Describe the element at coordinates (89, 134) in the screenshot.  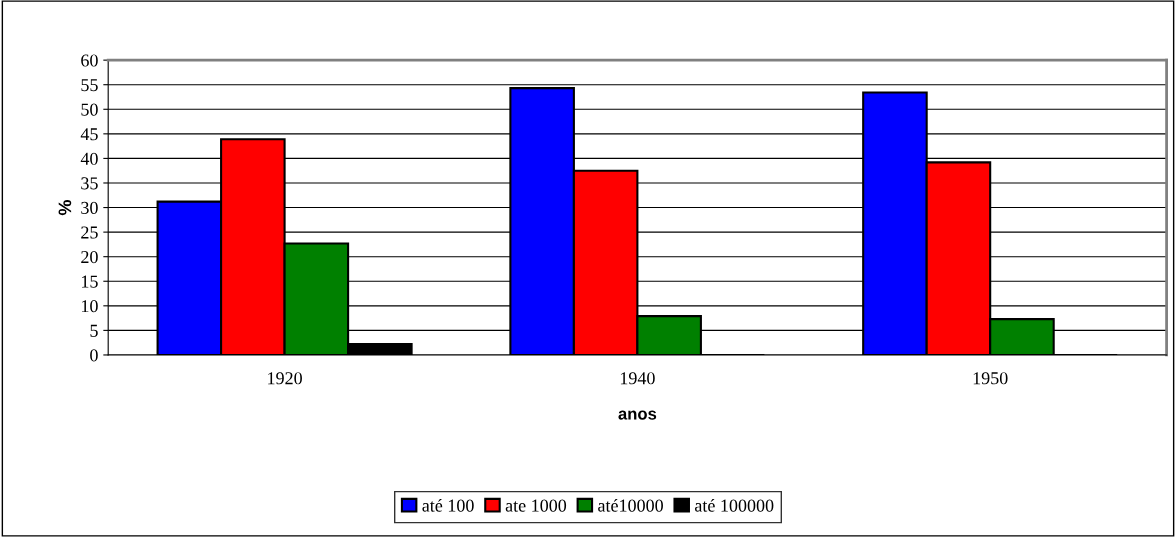
I see `y-tick-label: 45` at that location.